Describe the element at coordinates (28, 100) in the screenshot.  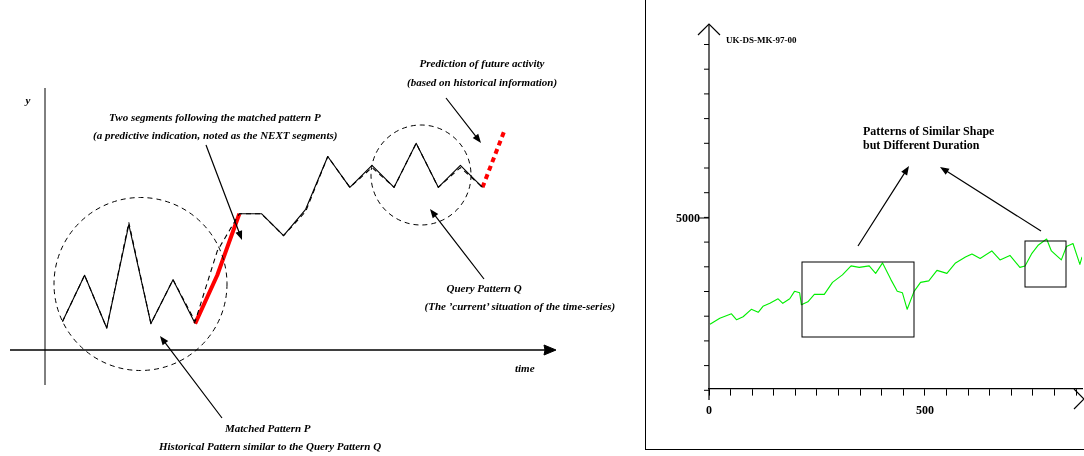
I see `y-axis-title: y` at that location.